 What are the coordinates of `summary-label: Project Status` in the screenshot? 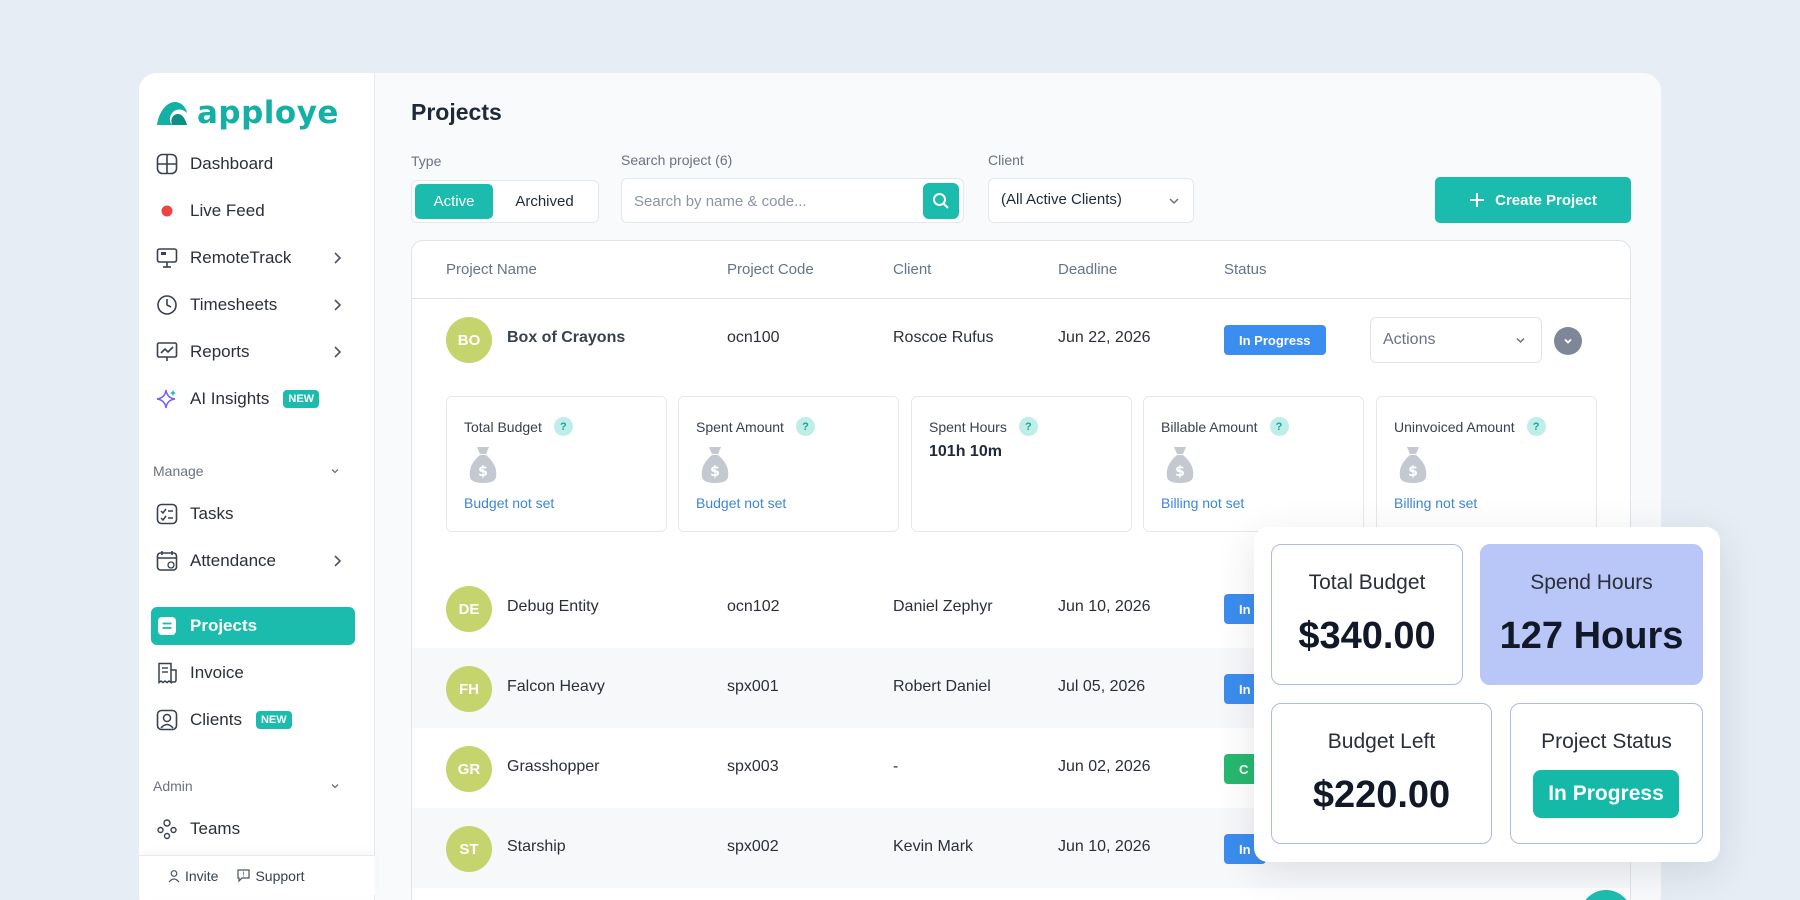 It's located at (1606, 741).